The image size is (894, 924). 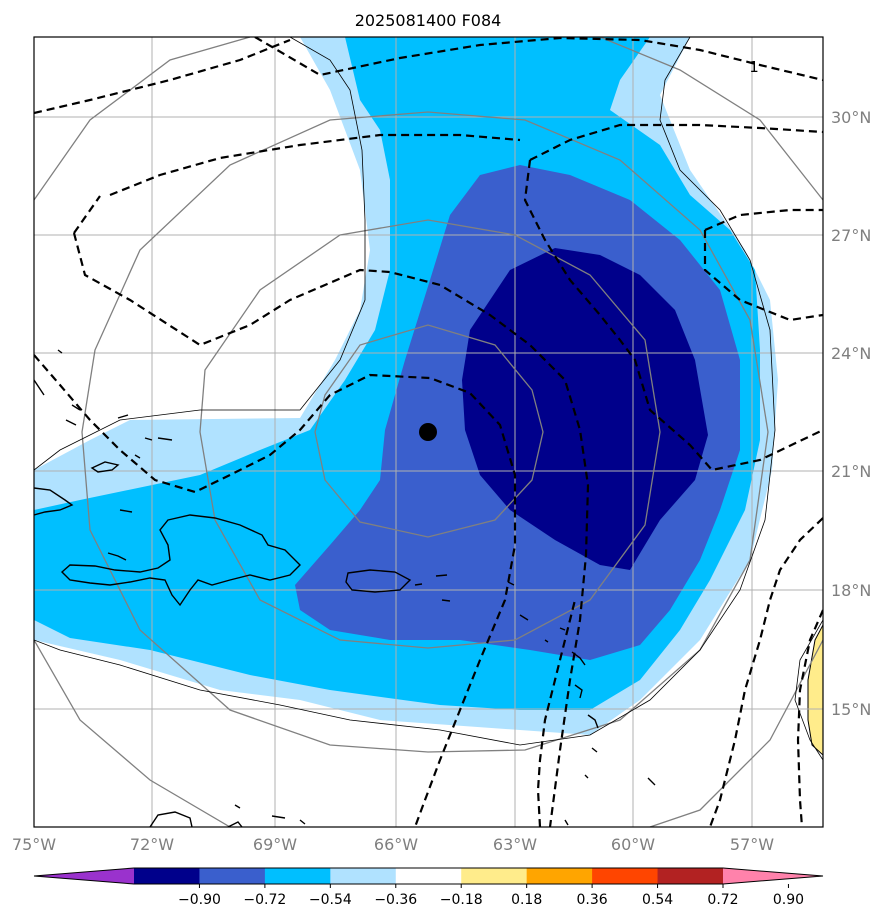 I want to click on storm-center-marker, so click(x=428, y=432).